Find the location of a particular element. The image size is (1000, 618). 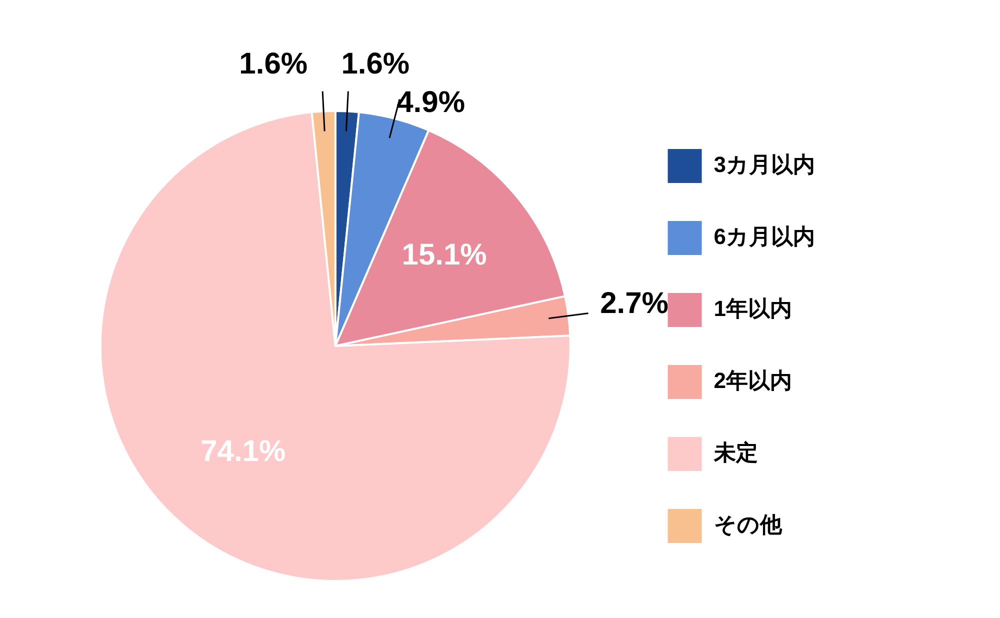

legend-label: 2年以内 is located at coordinates (753, 381).